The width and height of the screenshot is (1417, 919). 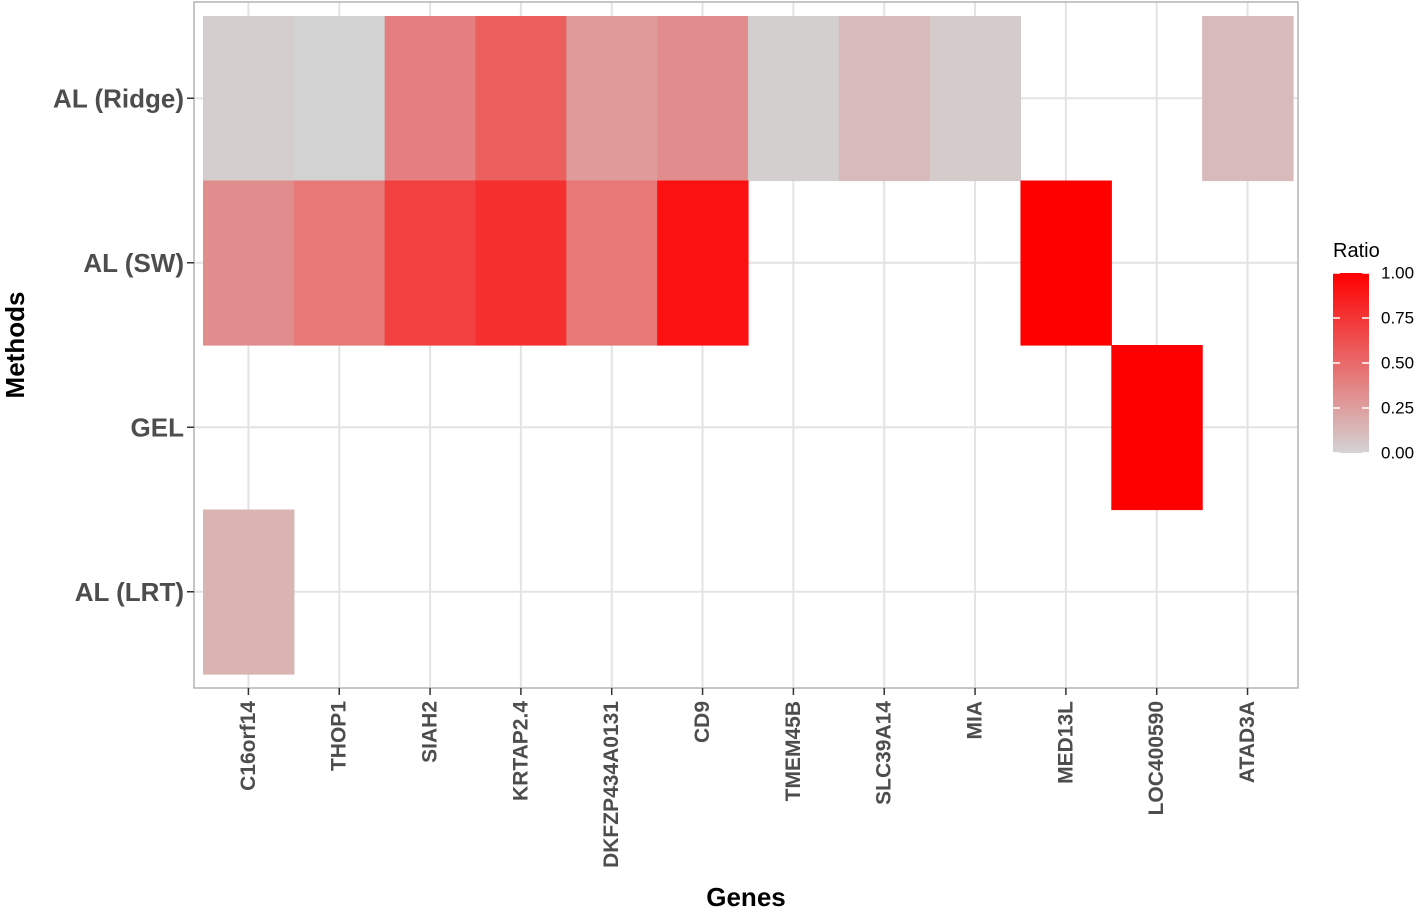 What do you see at coordinates (520, 751) in the screenshot?
I see `x-tick-label: KRTAP2.4` at bounding box center [520, 751].